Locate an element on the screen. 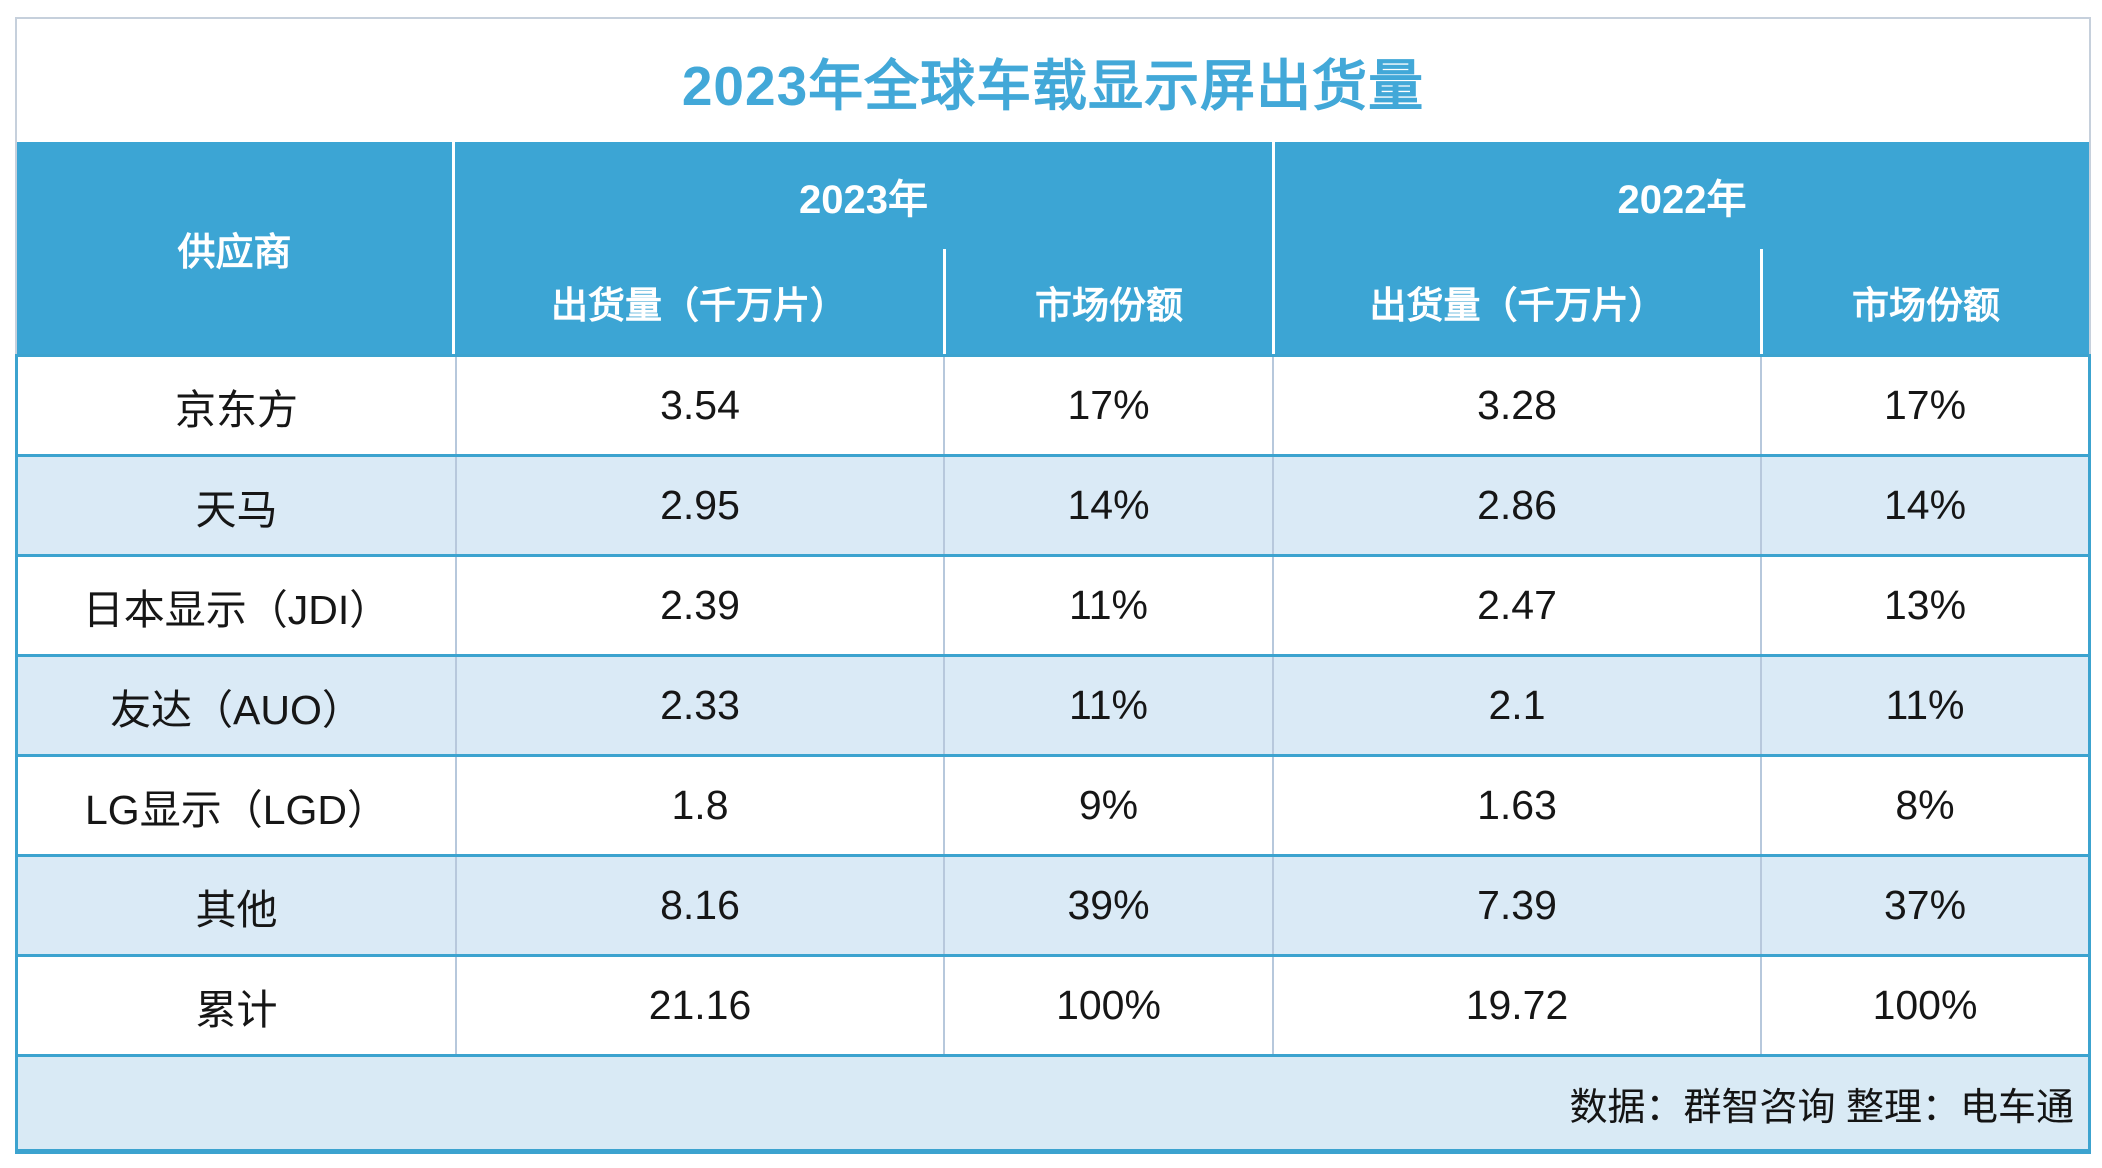 Image resolution: width=2102 pixels, height=1168 pixels. header-shipments-2022: 出货量（千万片） is located at coordinates (1516, 301).